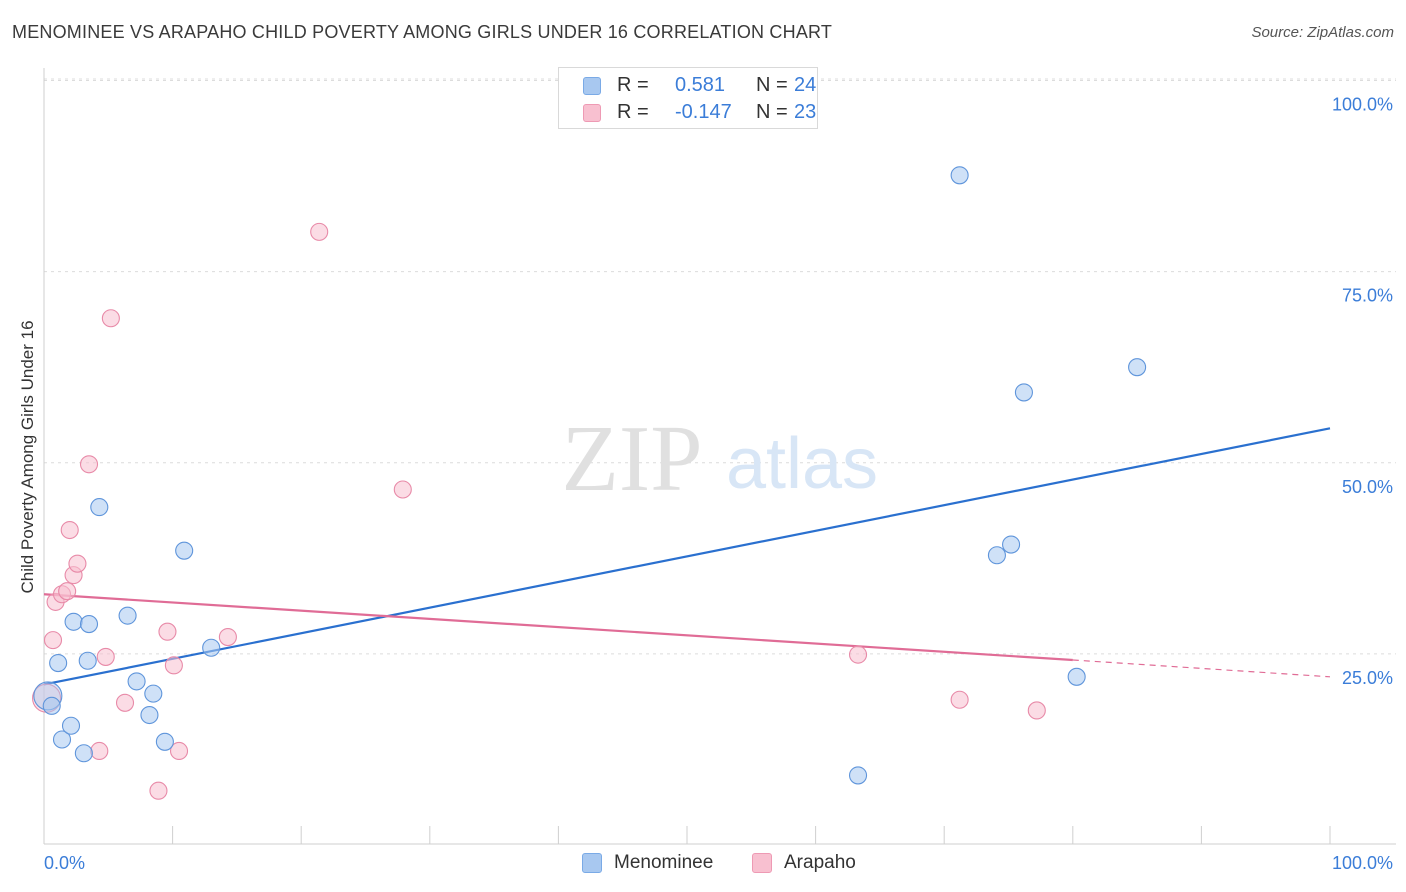  Describe the element at coordinates (592, 113) in the screenshot. I see `legend-swatch-arapaho` at that location.